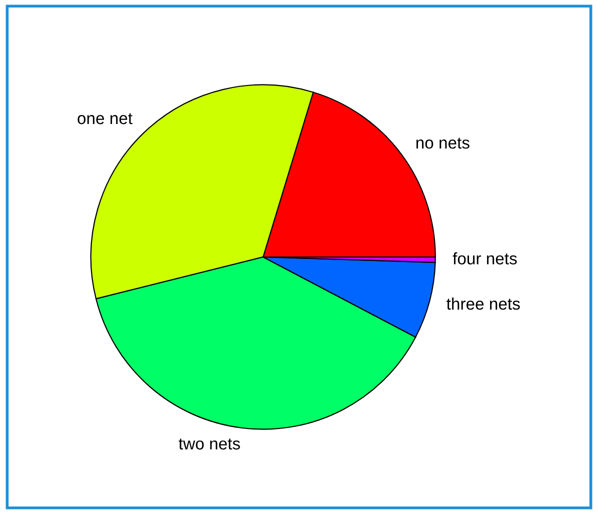  I want to click on slice-label: three nets, so click(483, 303).